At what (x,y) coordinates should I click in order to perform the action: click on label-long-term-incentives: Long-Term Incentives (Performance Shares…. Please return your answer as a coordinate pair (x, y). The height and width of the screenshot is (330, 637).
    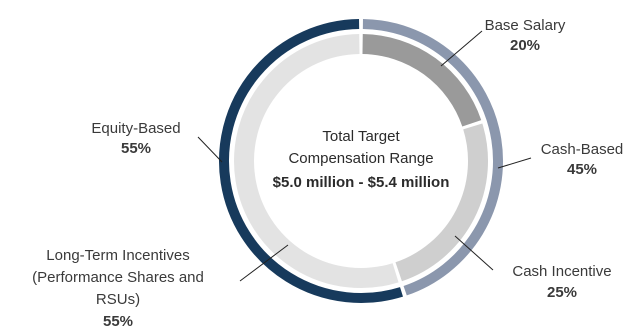
    Looking at the image, I should click on (118, 288).